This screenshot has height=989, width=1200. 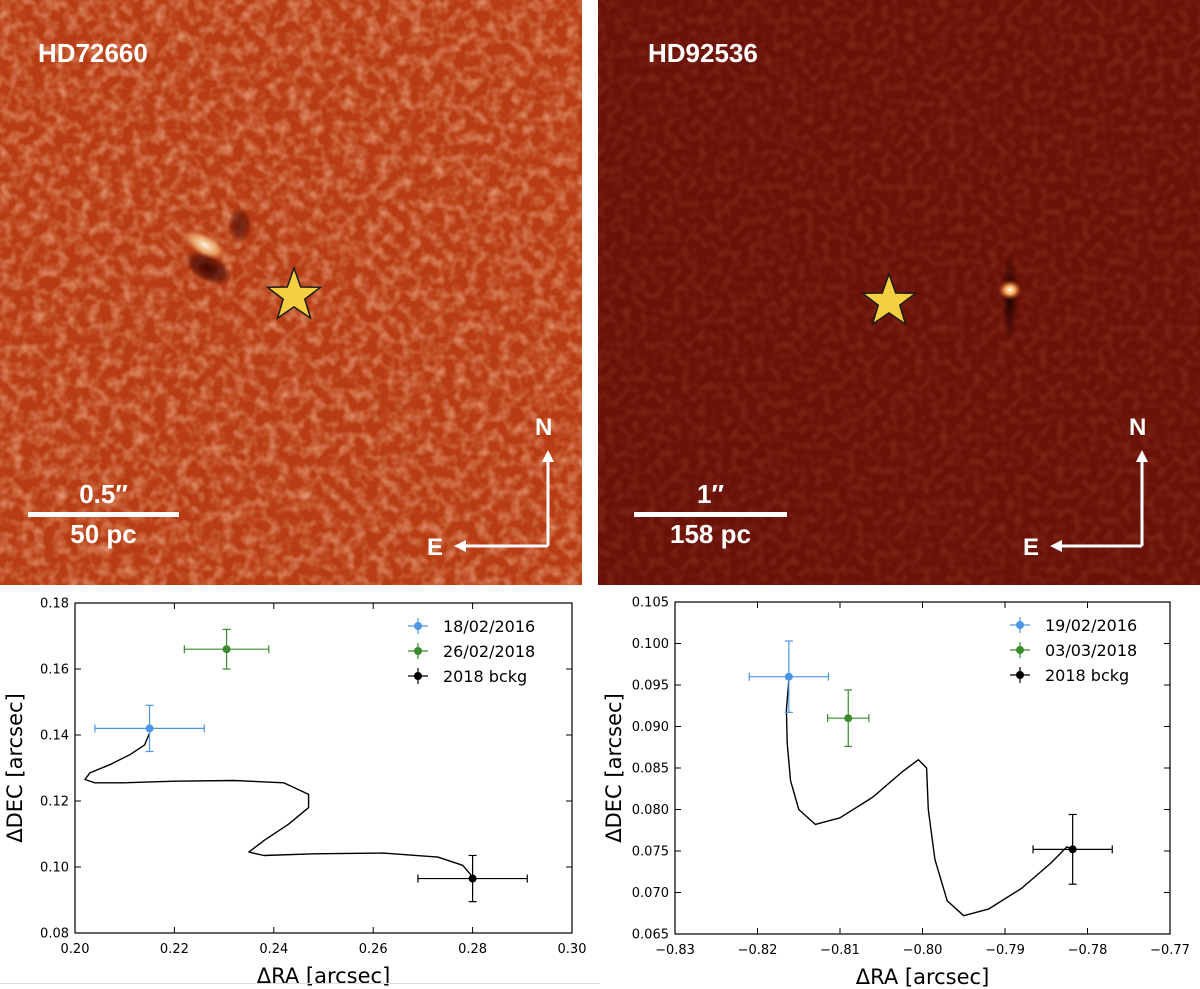 I want to click on legend-label: 26/02/2018, so click(x=489, y=651).